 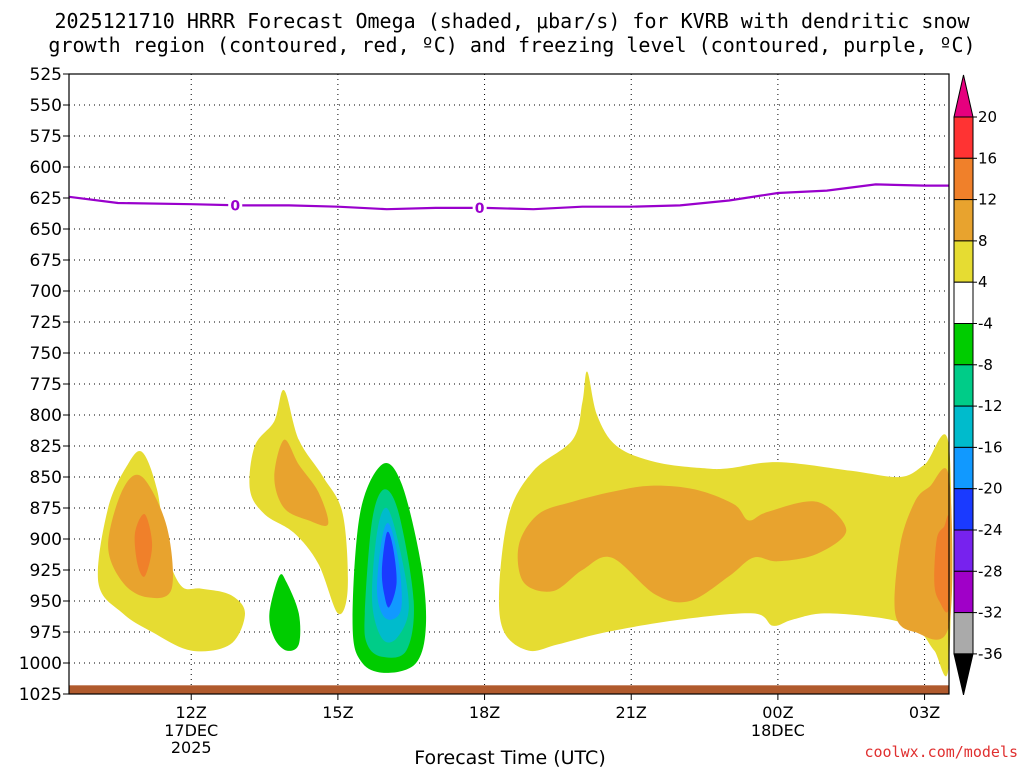 What do you see at coordinates (46, 602) in the screenshot?
I see `y-tick-label: 950` at bounding box center [46, 602].